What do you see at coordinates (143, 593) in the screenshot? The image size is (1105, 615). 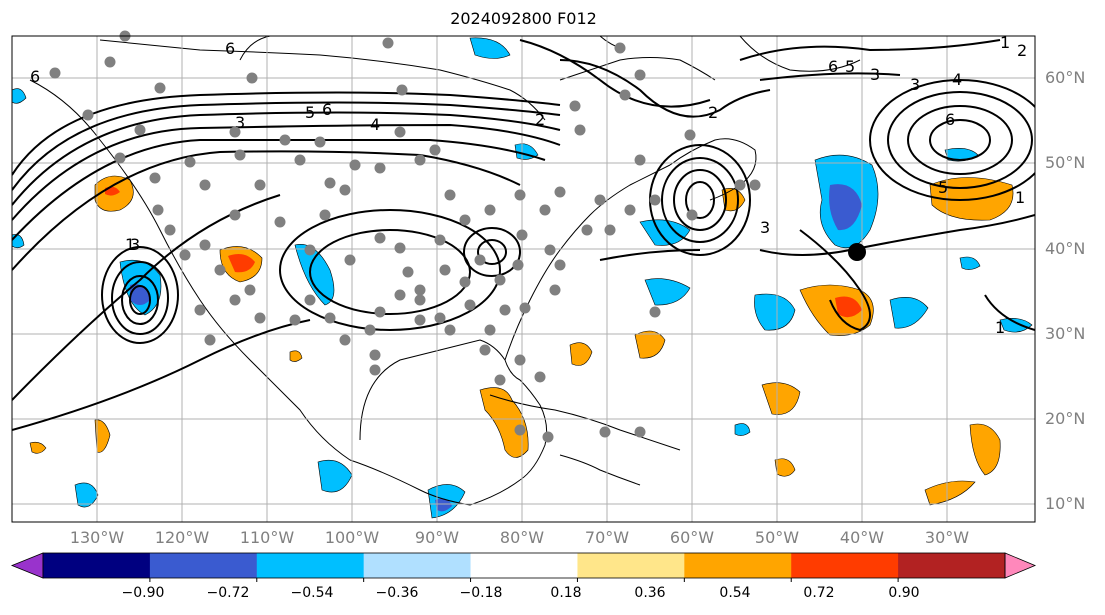 I see `colorbar-tick-label: −0.90` at bounding box center [143, 593].